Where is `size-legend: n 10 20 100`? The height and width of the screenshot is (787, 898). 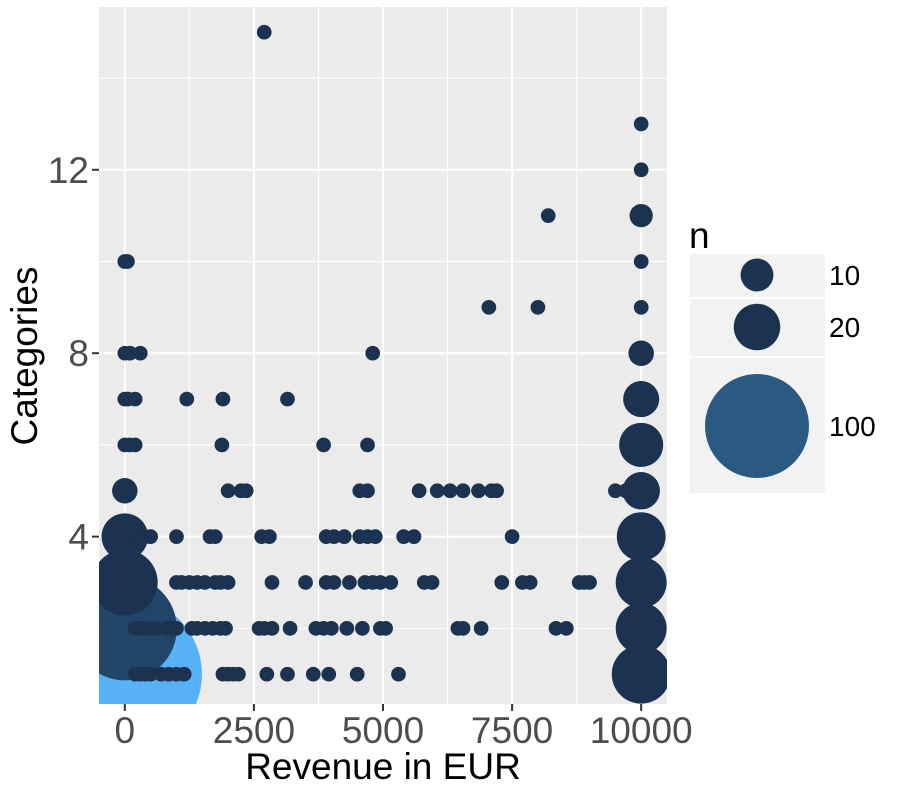 size-legend: n 10 20 100 is located at coordinates (782, 354).